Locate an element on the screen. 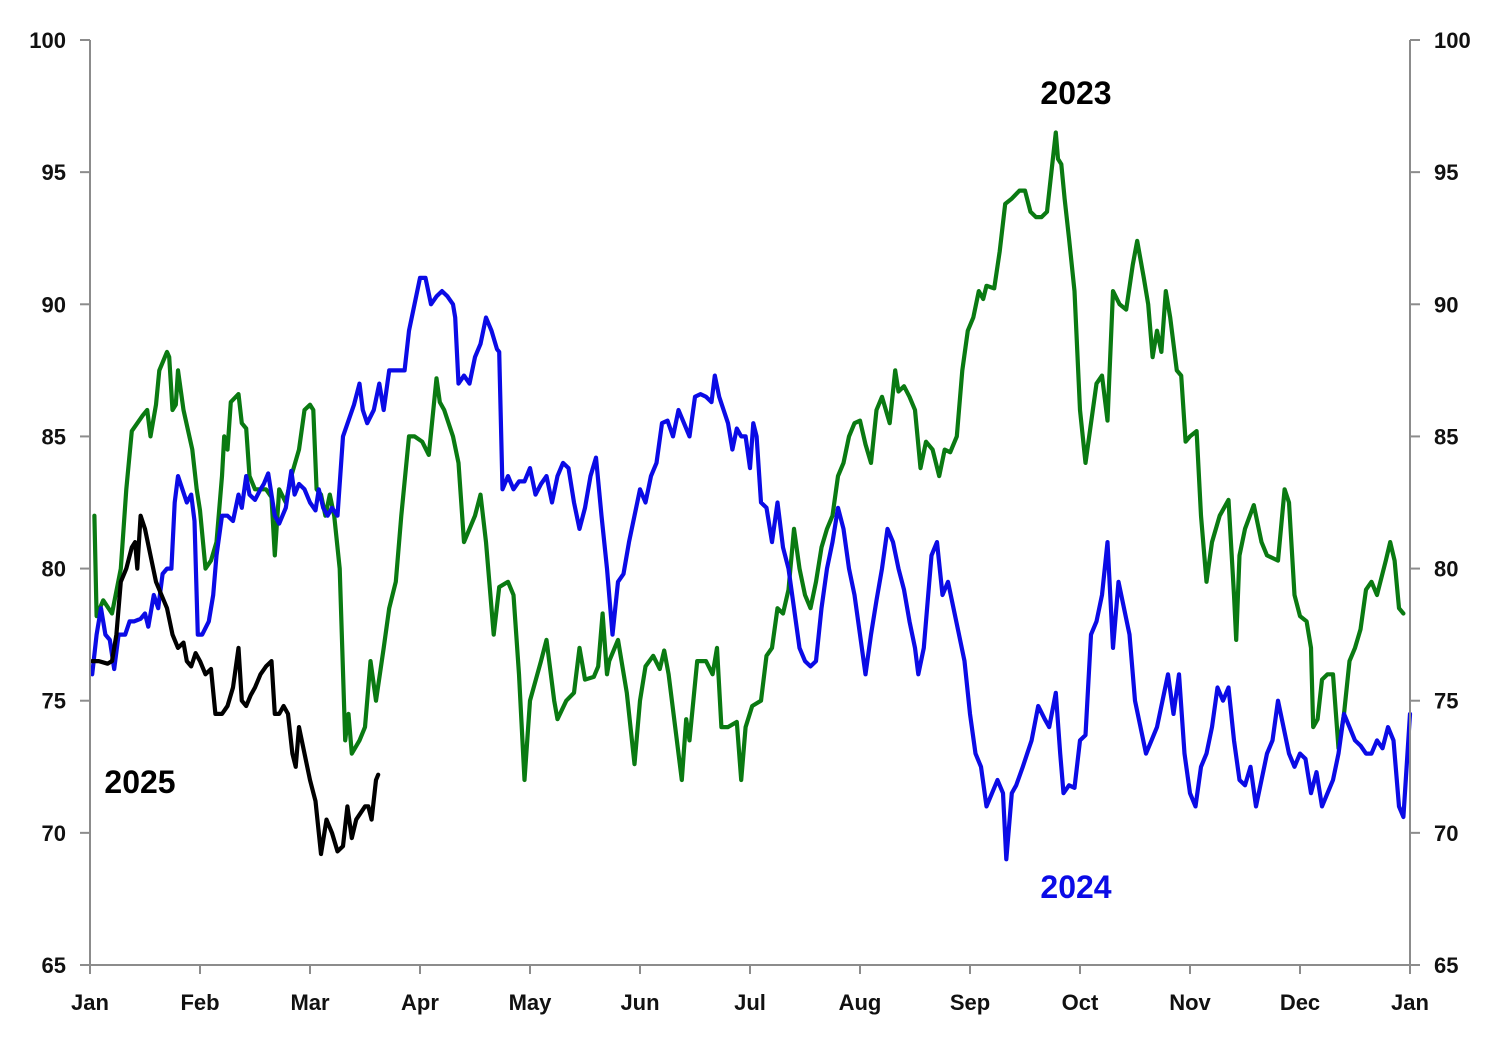 The height and width of the screenshot is (1049, 1500). y-tick-label-left: 85 is located at coordinates (54, 436).